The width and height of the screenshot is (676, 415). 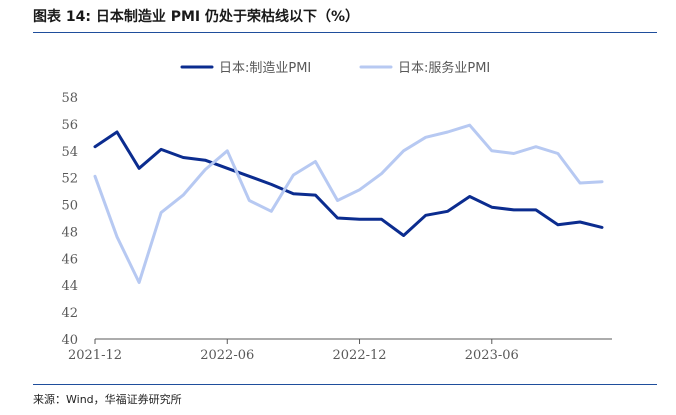 I want to click on y-tick-label-50: 50, so click(x=69, y=206).